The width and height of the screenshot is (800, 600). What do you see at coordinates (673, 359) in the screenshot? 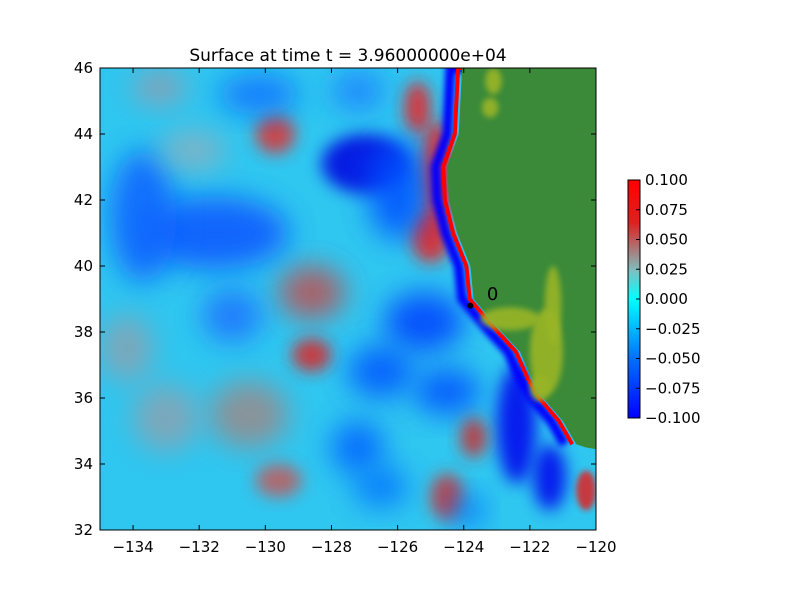
I see `colorbar-tick-label: −0.050` at bounding box center [673, 359].